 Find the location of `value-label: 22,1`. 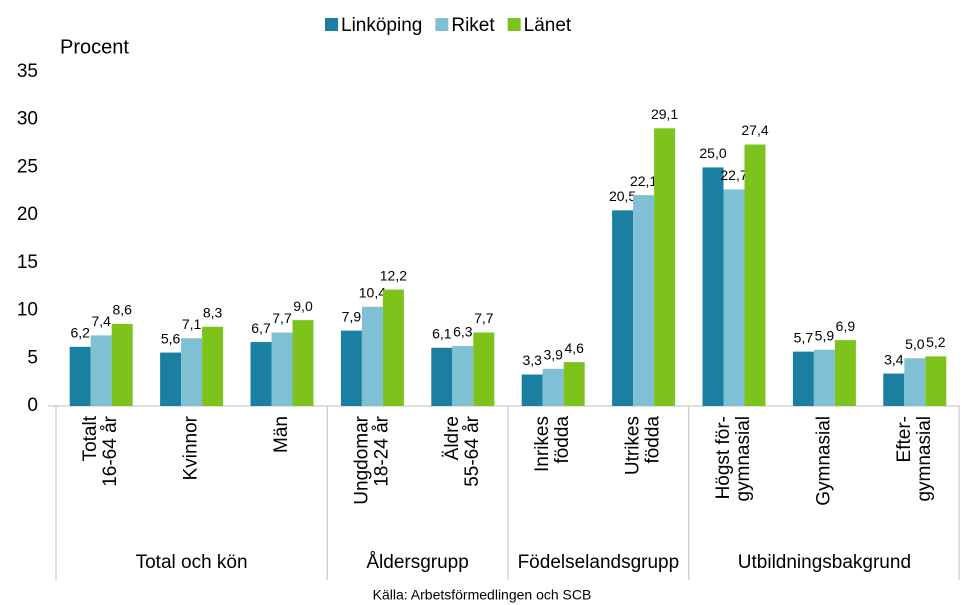

value-label: 22,1 is located at coordinates (643, 181).